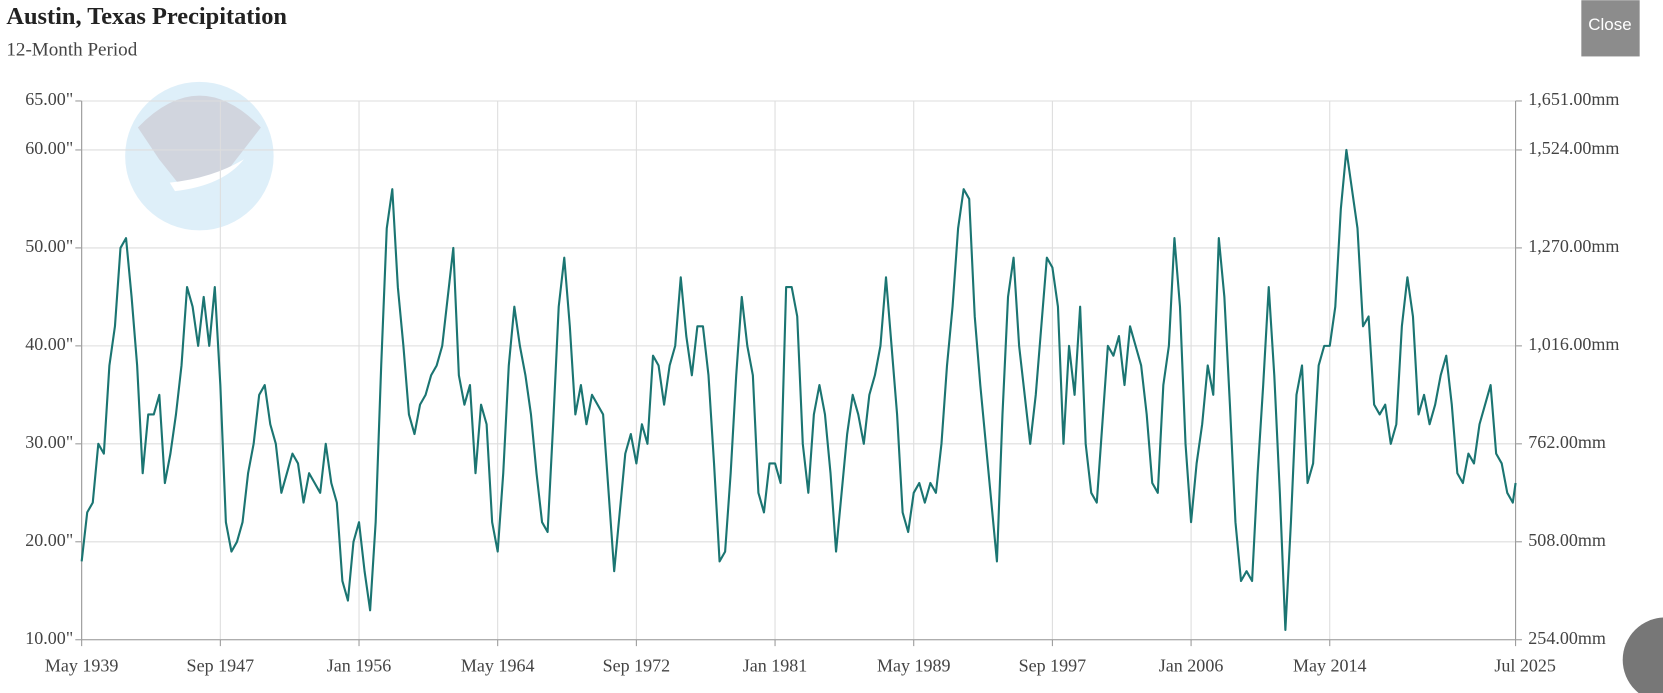 The width and height of the screenshot is (1663, 693). What do you see at coordinates (1567, 540) in the screenshot?
I see `y2-tick-label: 508.00mm` at bounding box center [1567, 540].